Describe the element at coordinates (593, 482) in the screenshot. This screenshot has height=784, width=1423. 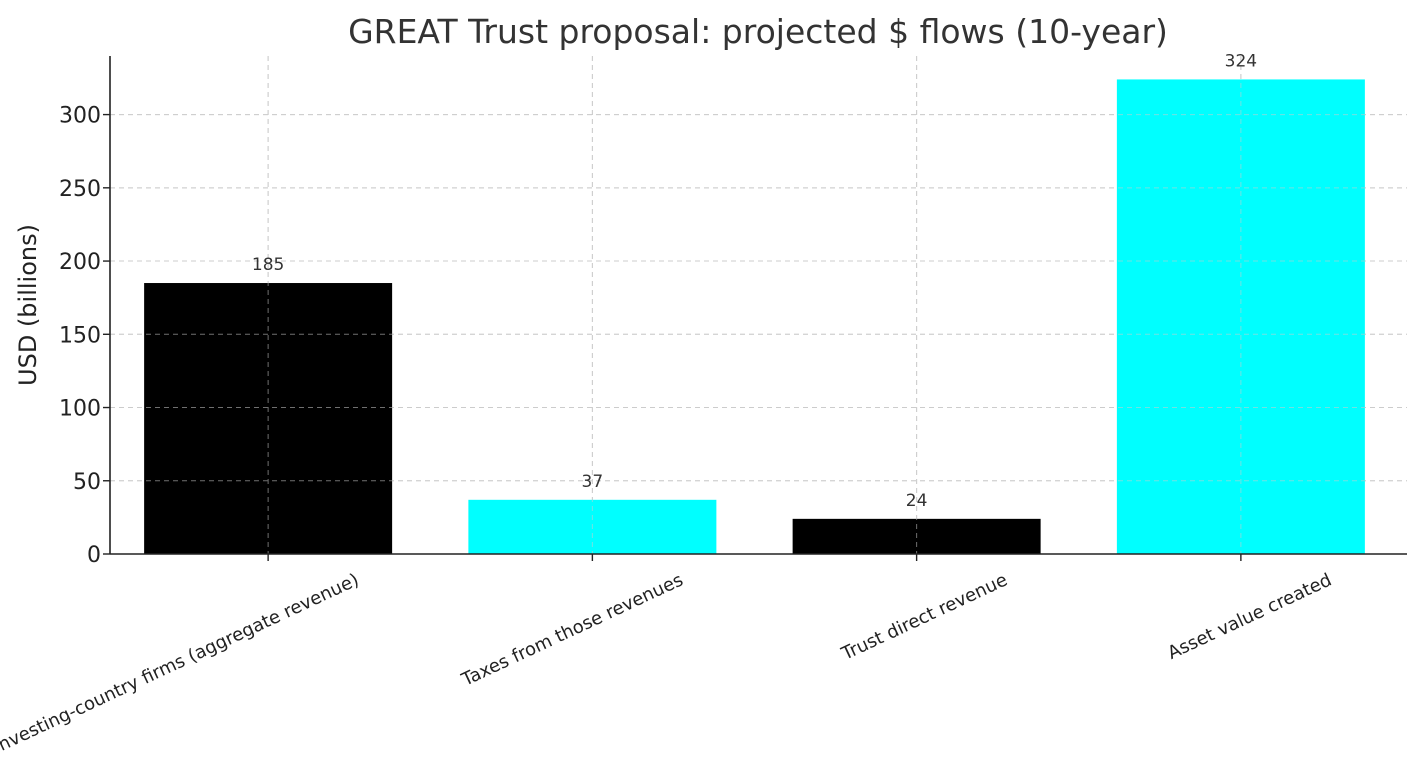
I see `data-label: 37` at that location.